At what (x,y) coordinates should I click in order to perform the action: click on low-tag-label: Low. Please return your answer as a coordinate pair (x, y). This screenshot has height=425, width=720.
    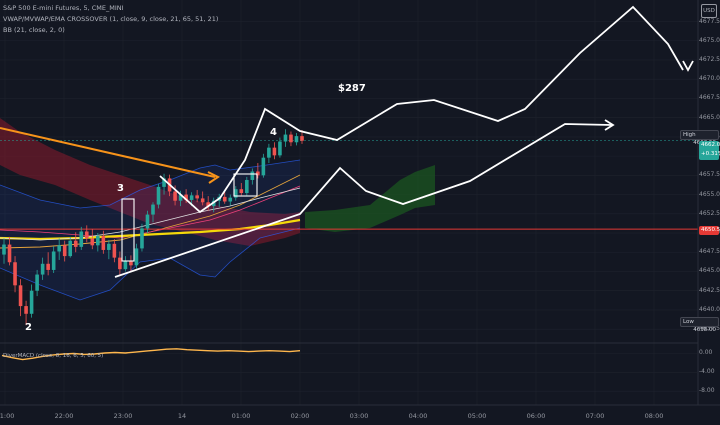
    Looking at the image, I should click on (688, 322).